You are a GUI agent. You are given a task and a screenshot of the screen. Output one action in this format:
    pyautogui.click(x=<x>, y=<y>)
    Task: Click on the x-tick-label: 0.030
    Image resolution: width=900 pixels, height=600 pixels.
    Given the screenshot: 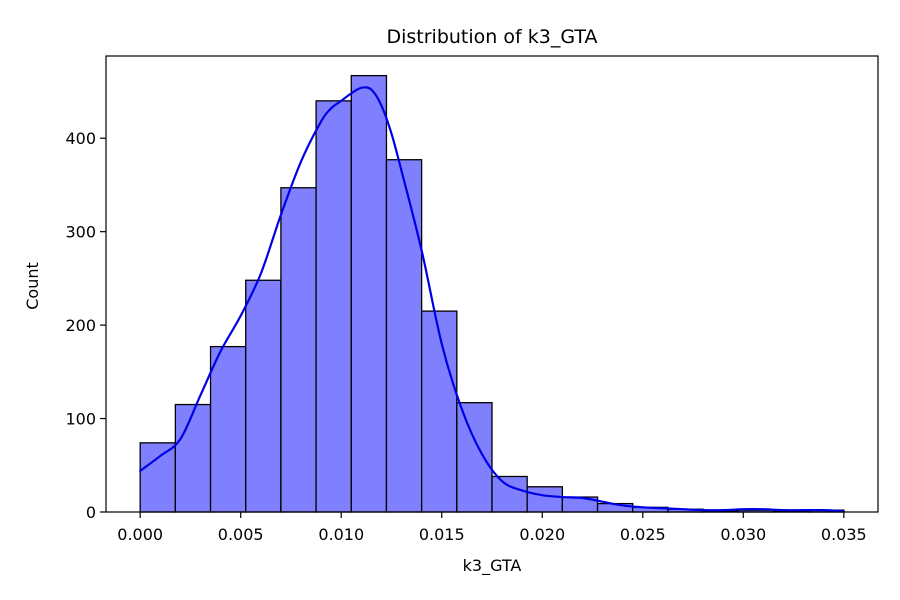 What is the action you would take?
    pyautogui.click(x=743, y=534)
    